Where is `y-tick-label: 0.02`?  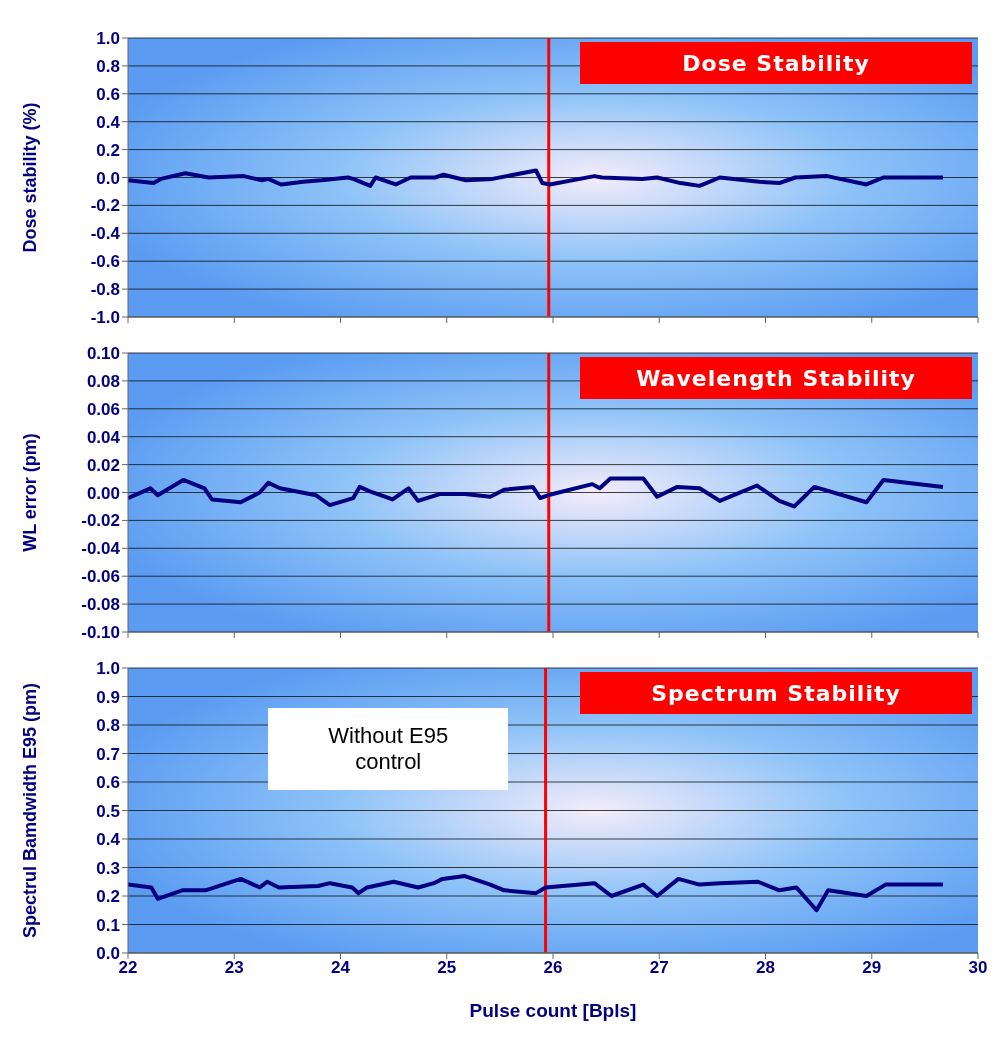 y-tick-label: 0.02 is located at coordinates (103, 465).